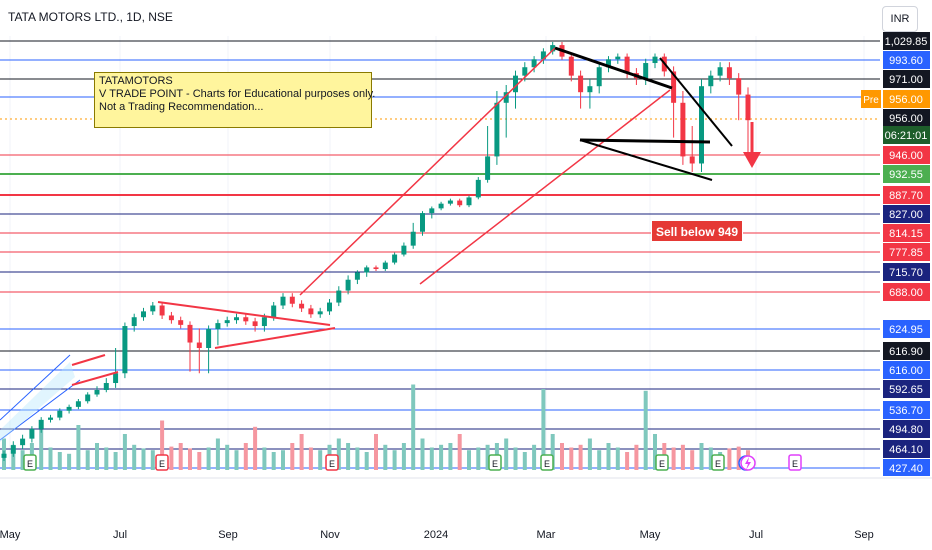 Image resolution: width=932 pixels, height=550 pixels. What do you see at coordinates (748, 463) in the screenshot?
I see `lightning-icon` at bounding box center [748, 463].